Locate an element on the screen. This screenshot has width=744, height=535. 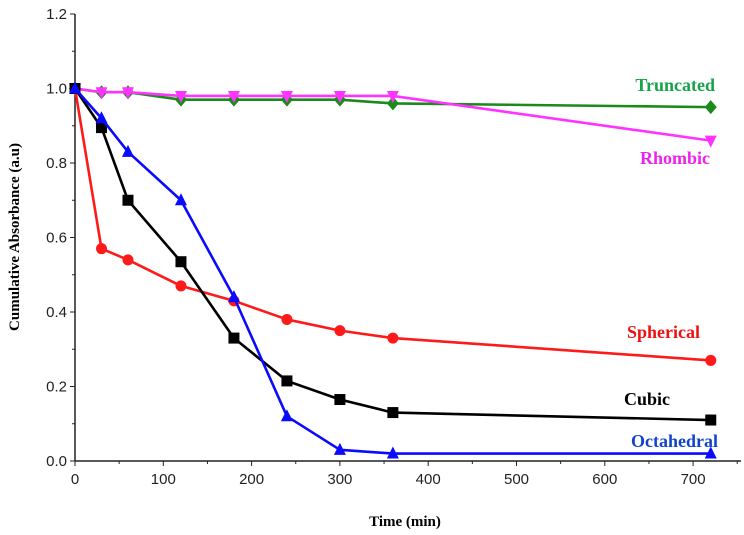
x-tick-label: 500 is located at coordinates (516, 479).